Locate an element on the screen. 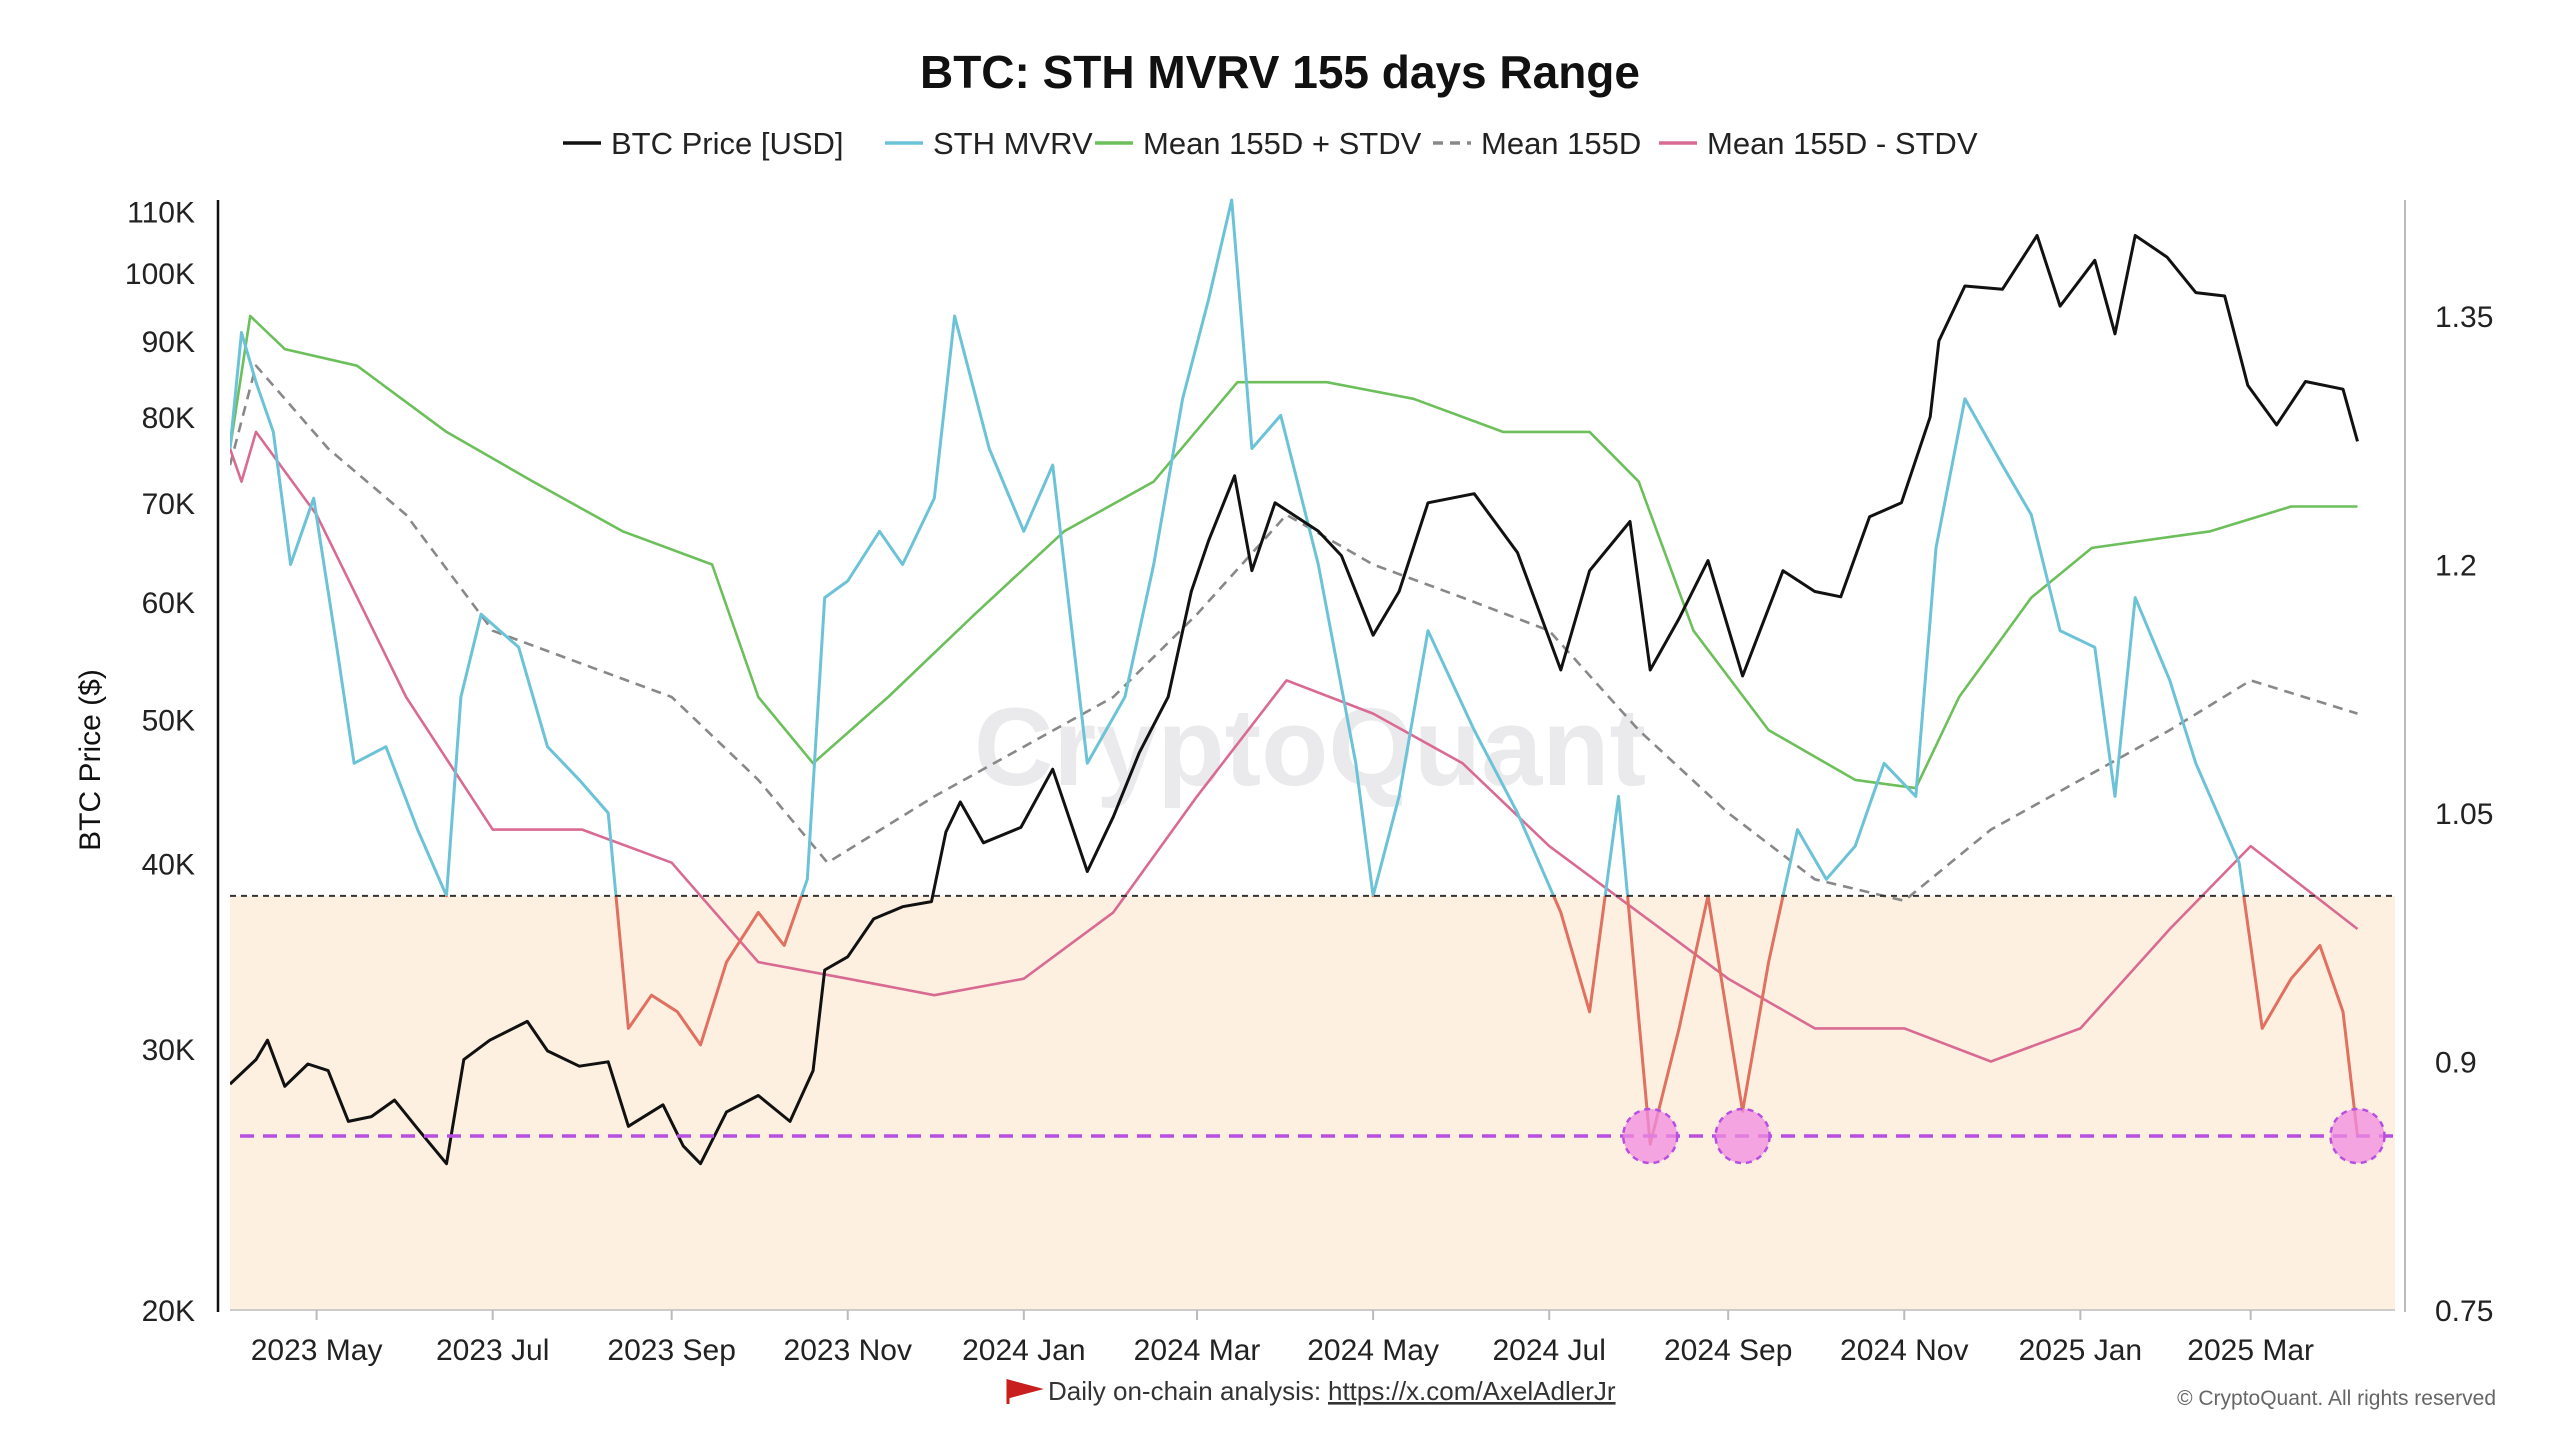 Image resolution: width=2560 pixels, height=1440 pixels. x-tick-label: 2025 Jan is located at coordinates (2080, 1350).